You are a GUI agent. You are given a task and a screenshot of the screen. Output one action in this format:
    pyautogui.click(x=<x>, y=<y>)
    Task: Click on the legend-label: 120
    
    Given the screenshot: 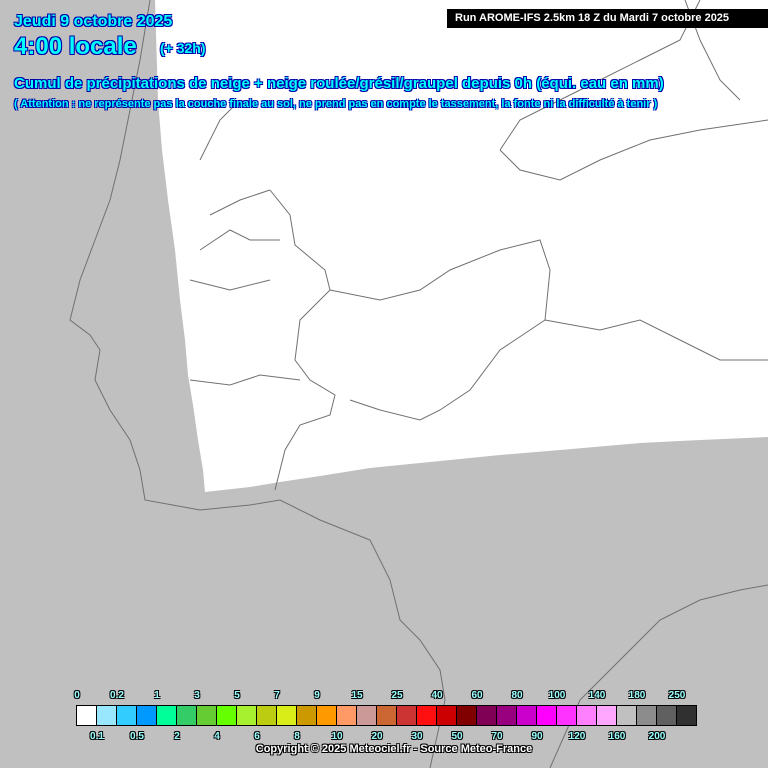 What is the action you would take?
    pyautogui.click(x=577, y=736)
    